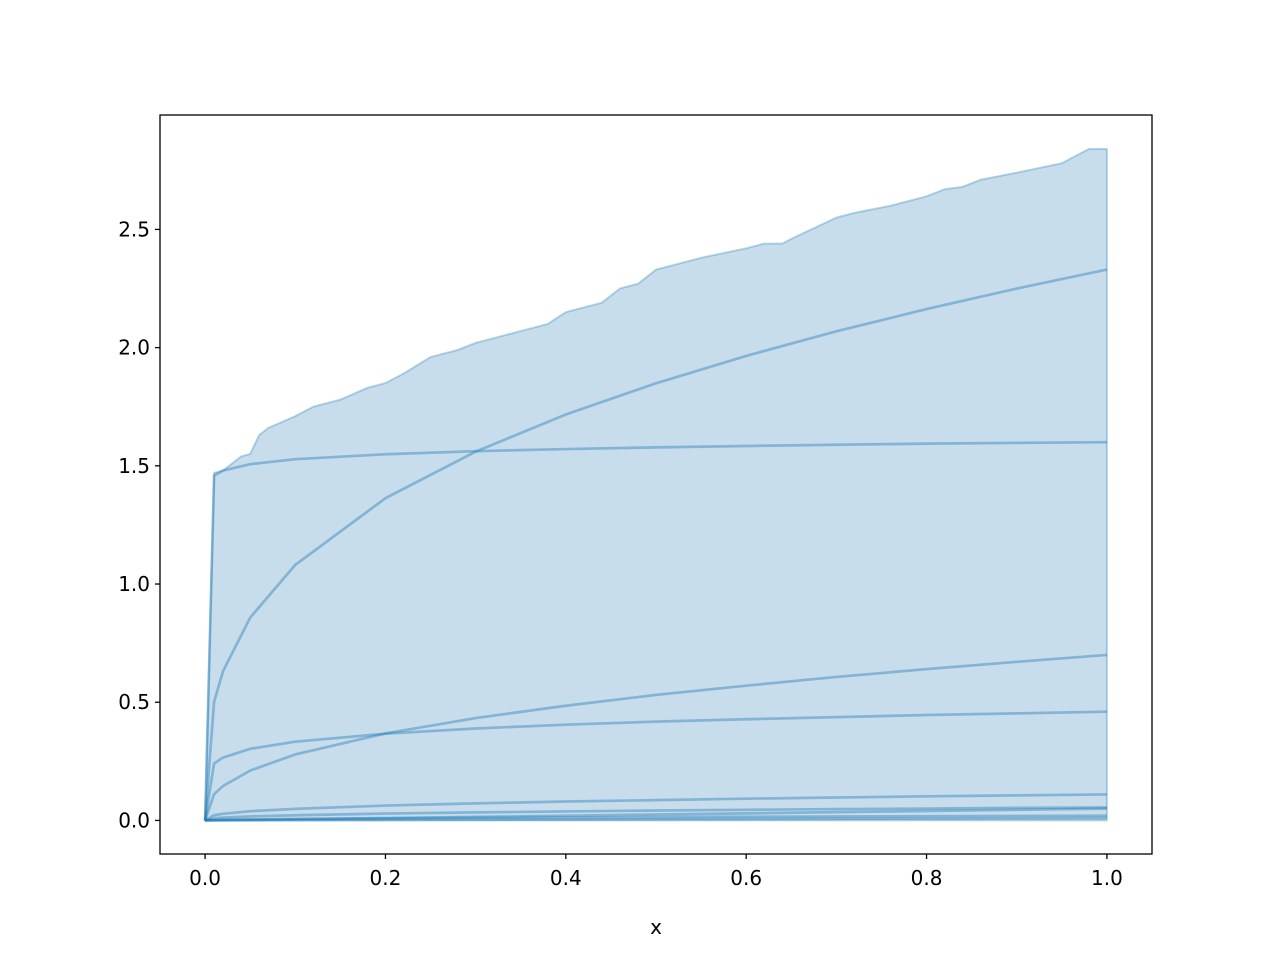  I want to click on x-tick-label: 0.0, so click(205, 878).